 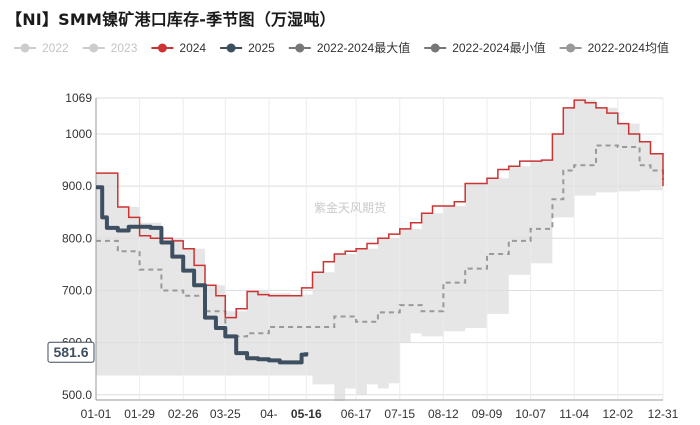 What do you see at coordinates (77, 395) in the screenshot?
I see `y-tick-label: 500.0` at bounding box center [77, 395].